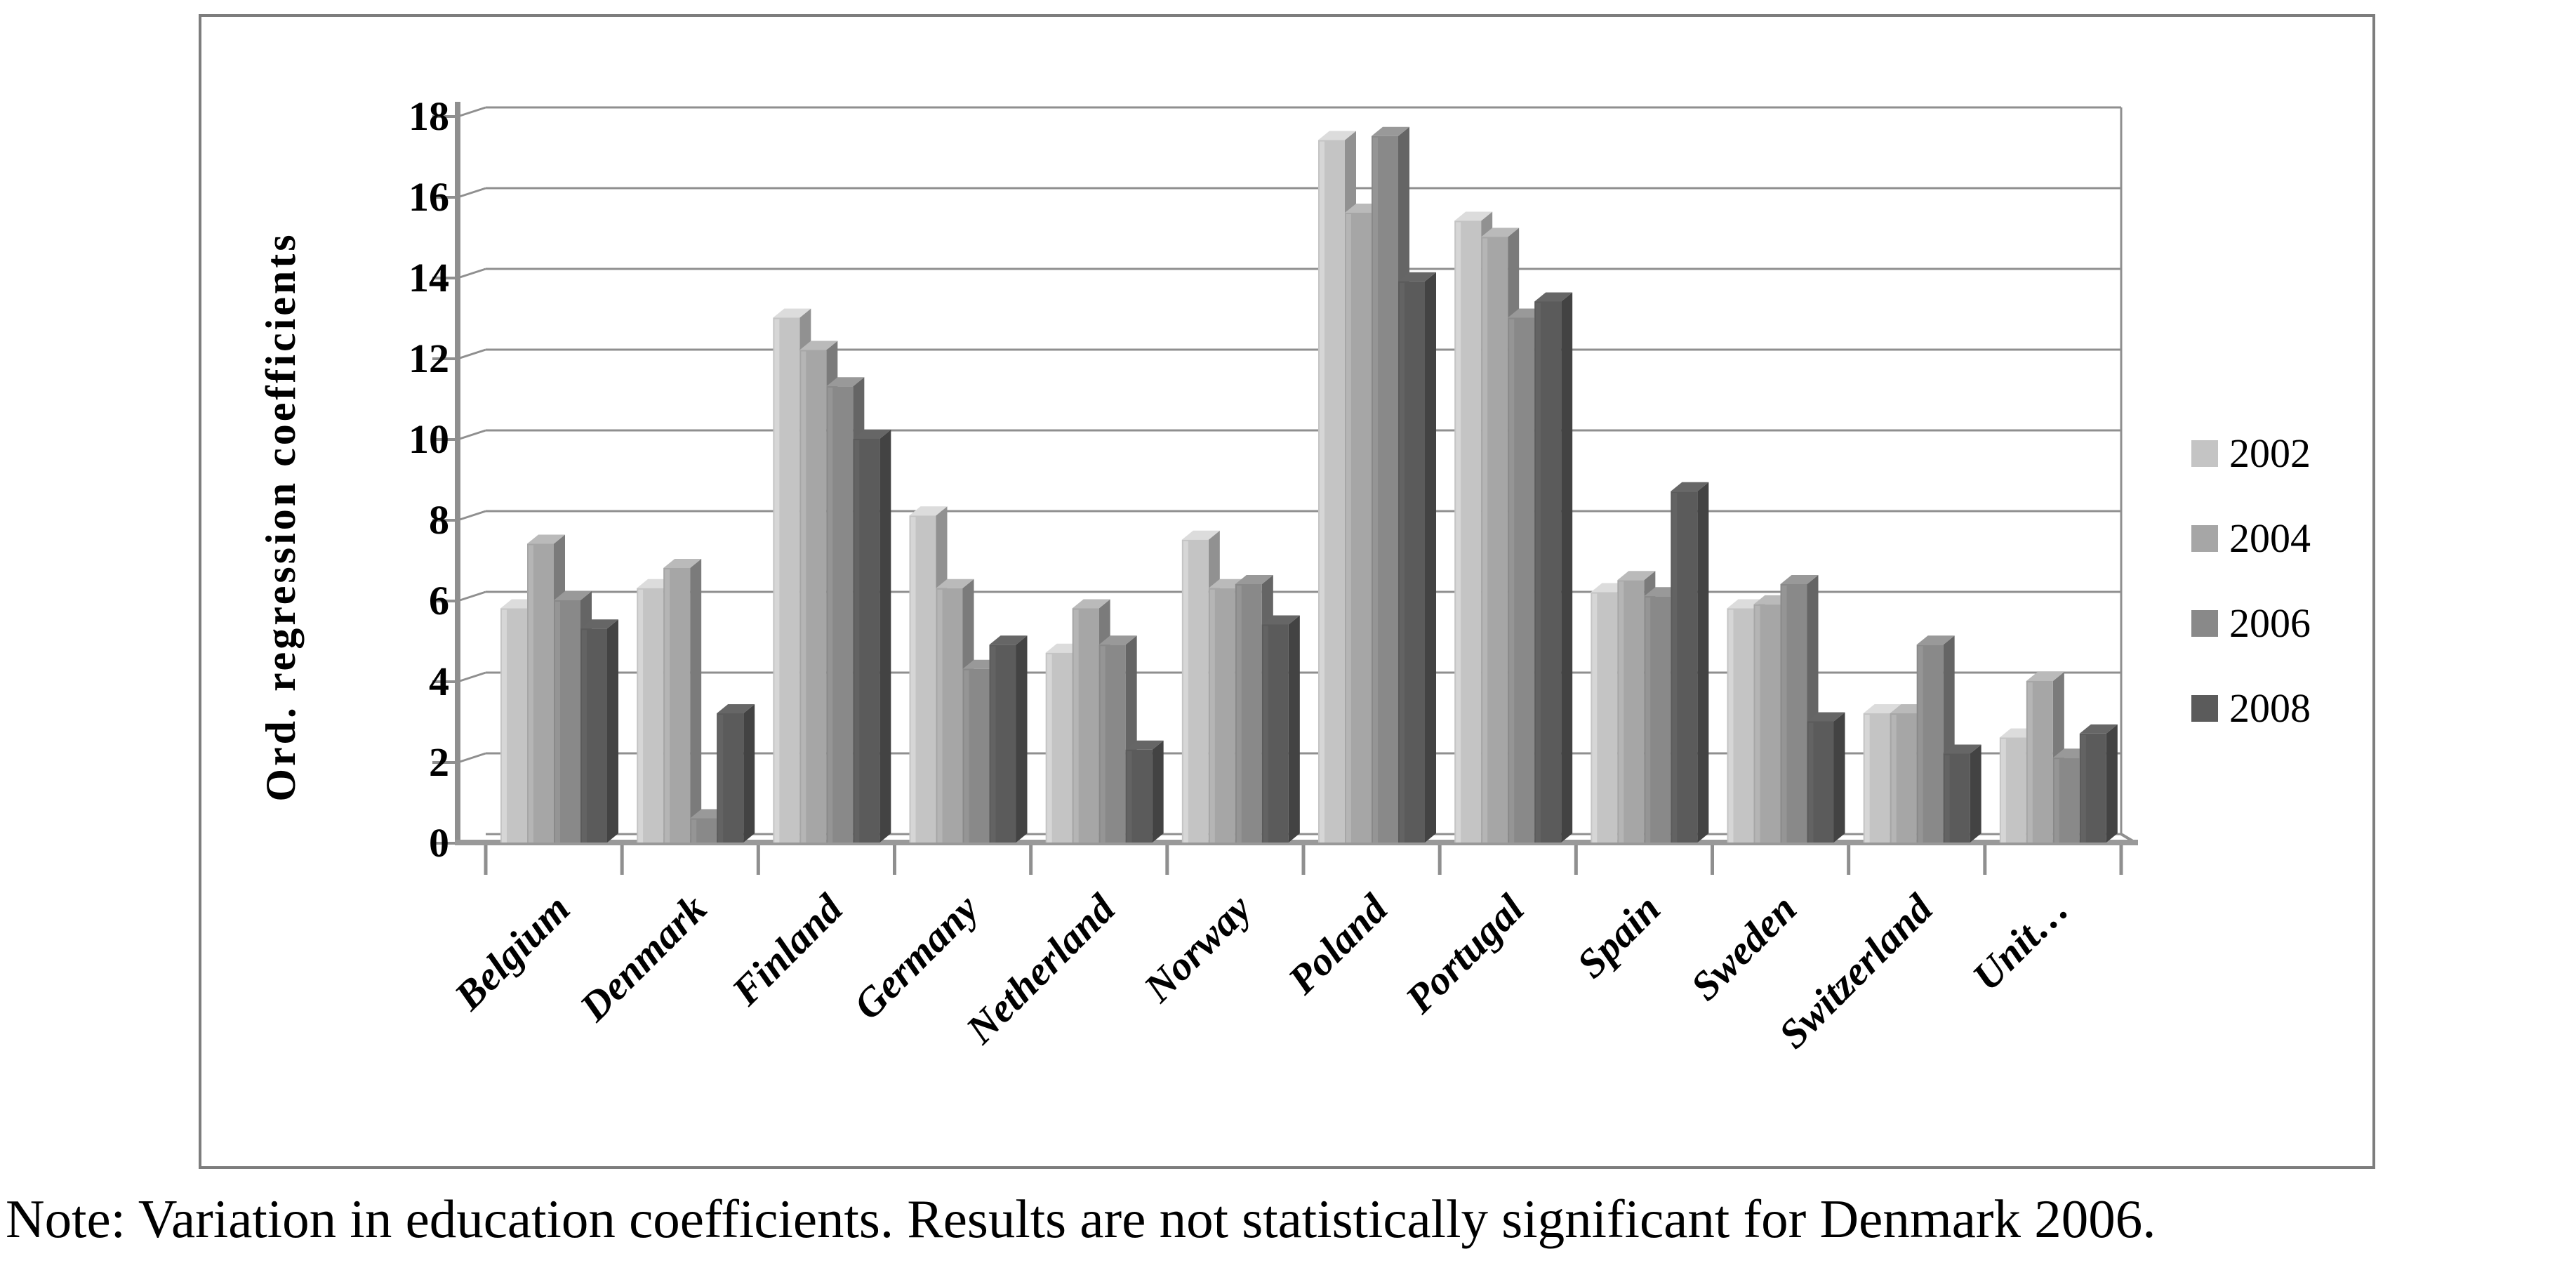  I want to click on bar-top-belgium-2004, so click(546, 539).